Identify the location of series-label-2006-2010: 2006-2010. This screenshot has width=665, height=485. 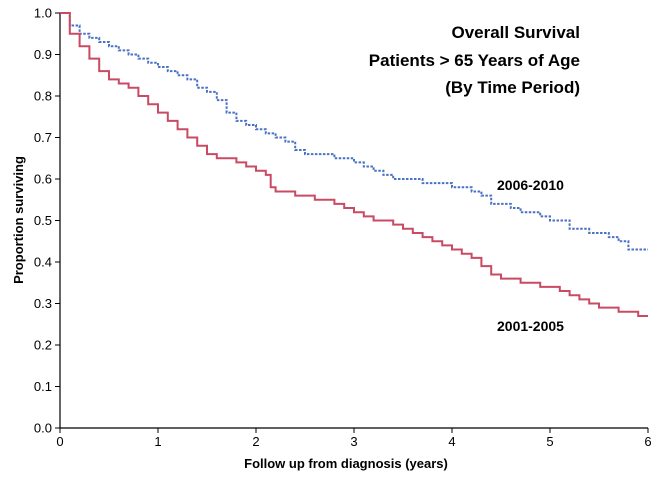
(530, 185).